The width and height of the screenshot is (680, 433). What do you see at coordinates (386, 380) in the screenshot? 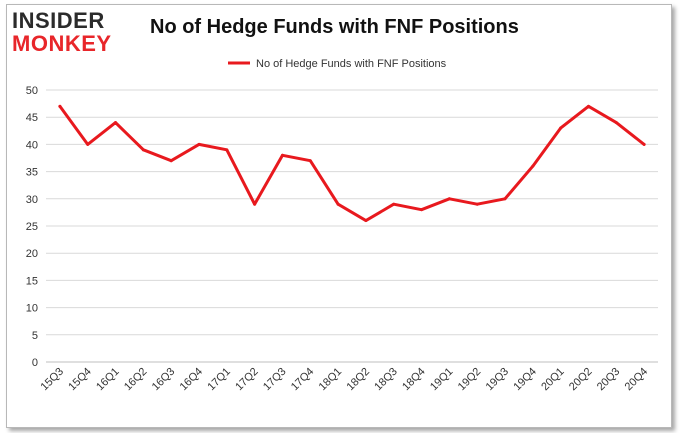
I see `x-tick-label: 18Q3` at bounding box center [386, 380].